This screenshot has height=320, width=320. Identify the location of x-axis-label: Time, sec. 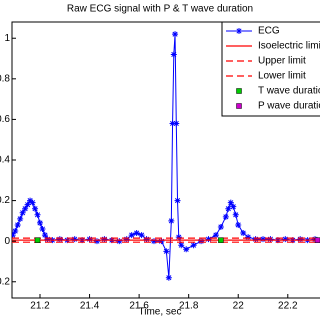
(160, 312).